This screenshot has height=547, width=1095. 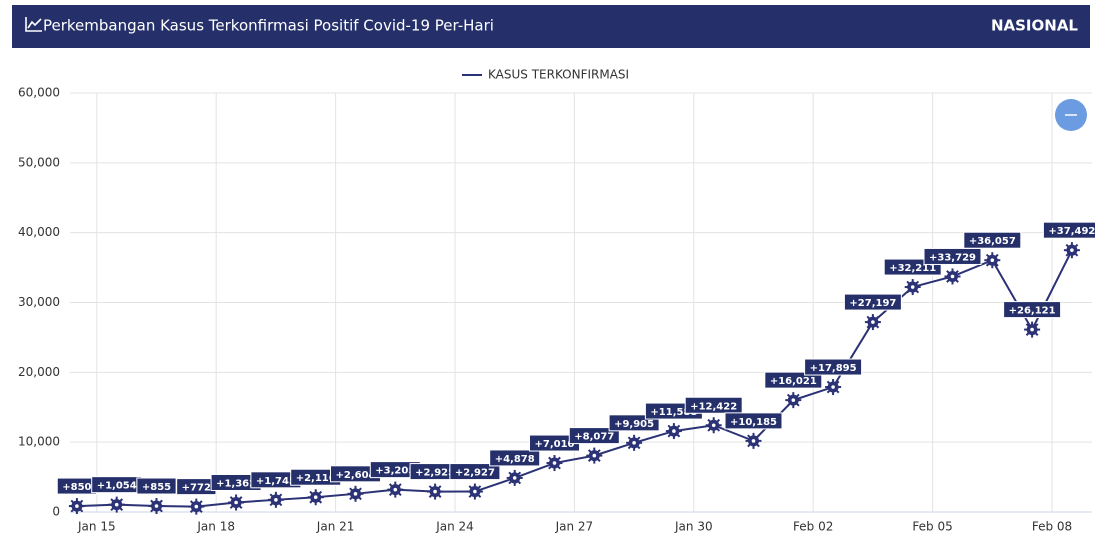 I want to click on x-tick-label: Jan 24, so click(x=454, y=527).